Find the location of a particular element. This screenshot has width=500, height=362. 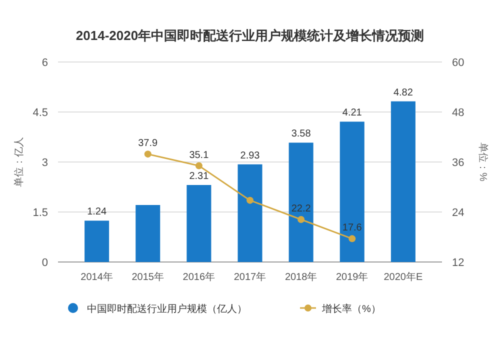

y-tick-label: 6 is located at coordinates (45, 63).